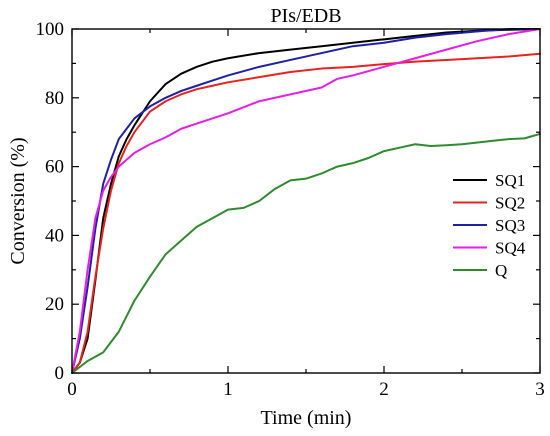 The width and height of the screenshot is (550, 436). What do you see at coordinates (228, 389) in the screenshot?
I see `x-tick-label: 1` at bounding box center [228, 389].